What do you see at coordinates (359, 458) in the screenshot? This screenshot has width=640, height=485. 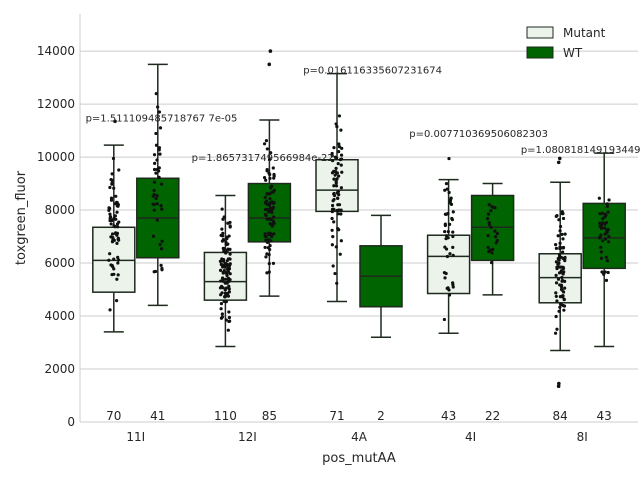 I see `x-axis-label: pos_mutAA` at bounding box center [359, 458].